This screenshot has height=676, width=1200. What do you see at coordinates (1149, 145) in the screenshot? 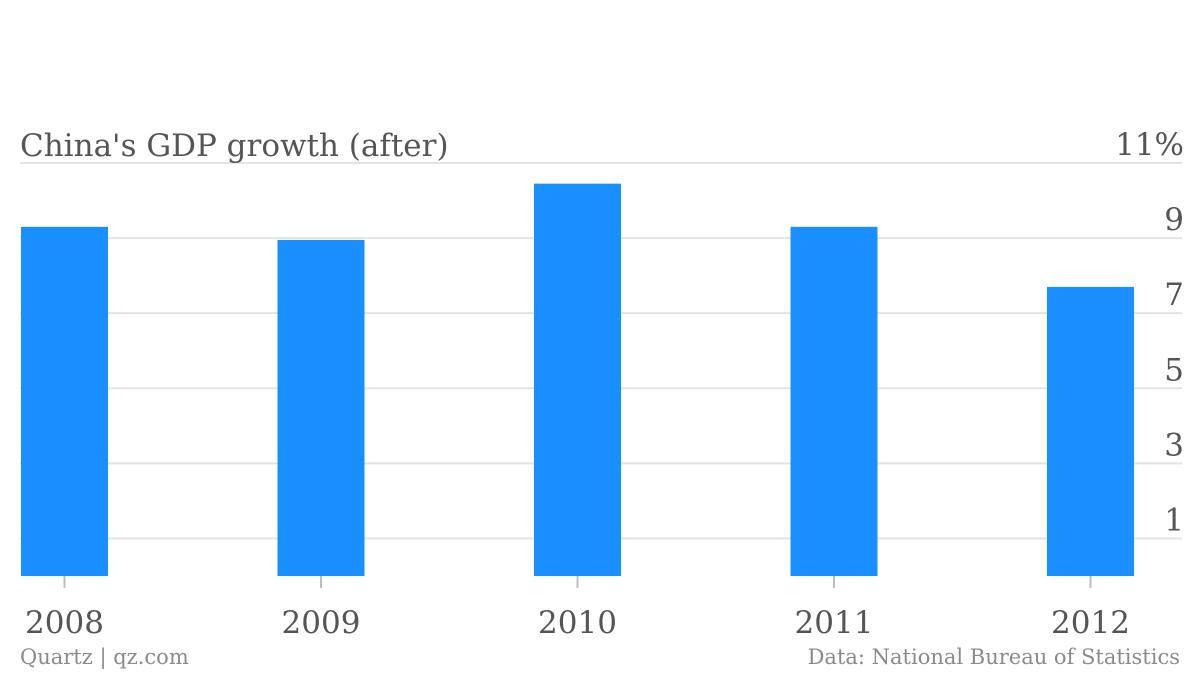
I see `y-tick-label: 11%` at bounding box center [1149, 145].